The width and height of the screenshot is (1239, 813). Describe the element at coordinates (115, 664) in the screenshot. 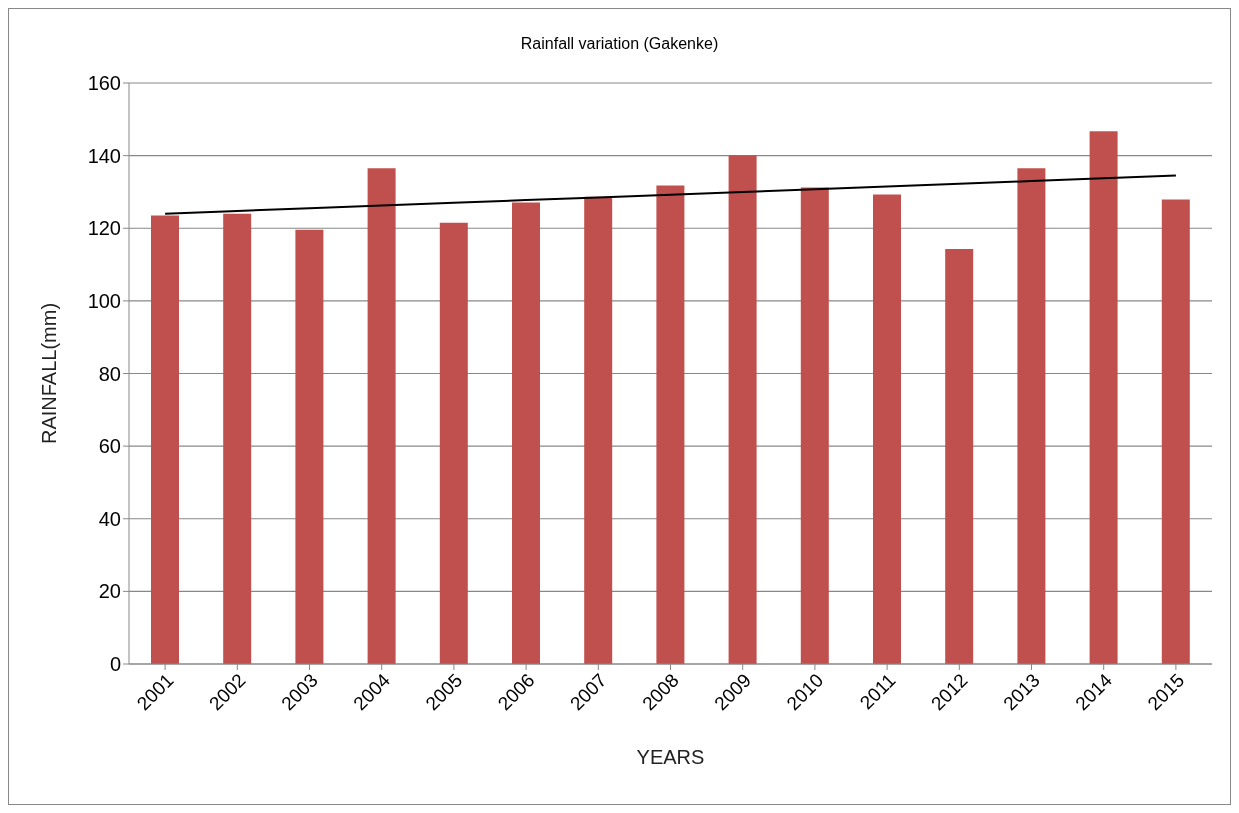

I see `y-tick-label: 0` at that location.